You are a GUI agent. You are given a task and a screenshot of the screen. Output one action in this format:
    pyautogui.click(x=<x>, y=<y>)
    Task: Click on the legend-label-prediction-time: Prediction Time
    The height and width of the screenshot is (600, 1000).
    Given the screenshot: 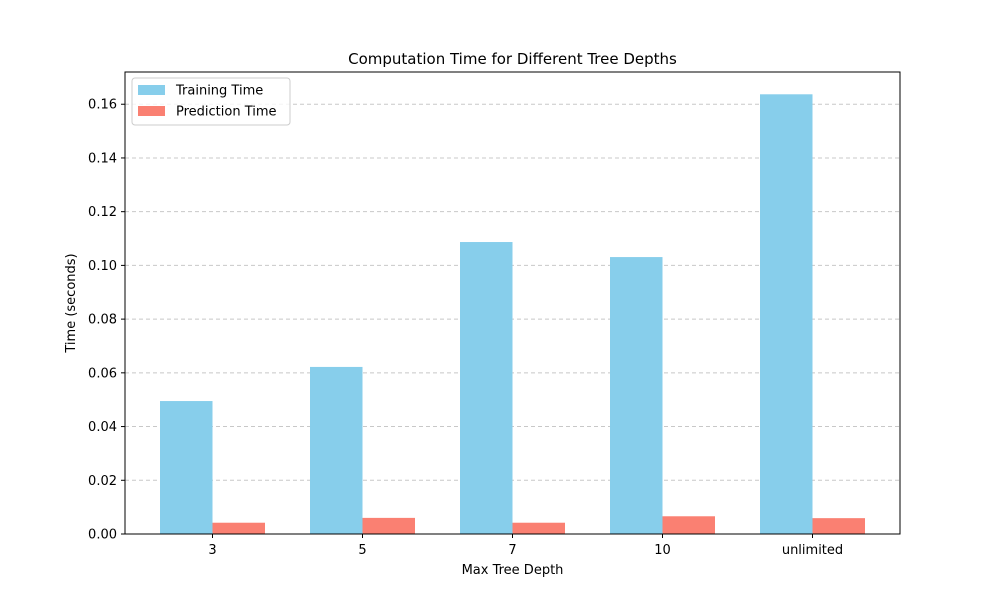 What is the action you would take?
    pyautogui.click(x=226, y=112)
    